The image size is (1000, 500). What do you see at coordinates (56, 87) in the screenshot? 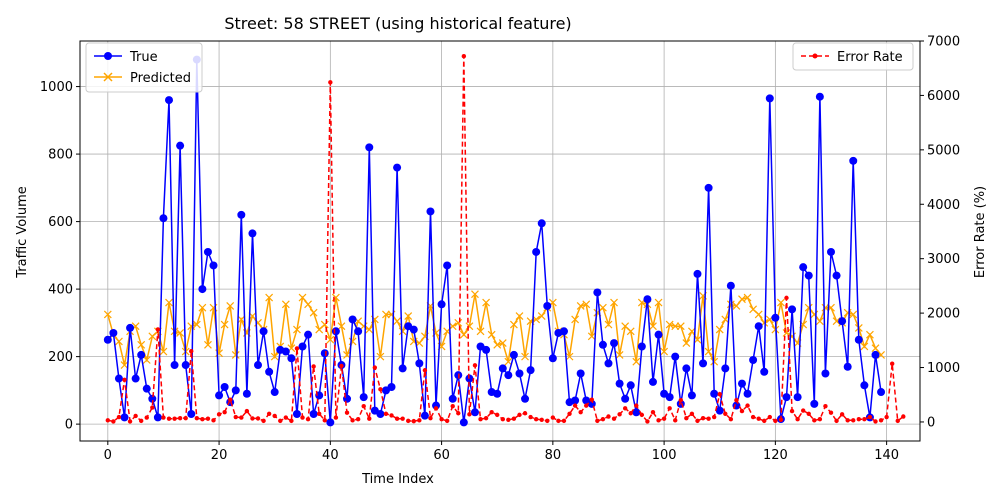
I see `y-tick-label: 1000` at bounding box center [56, 87].